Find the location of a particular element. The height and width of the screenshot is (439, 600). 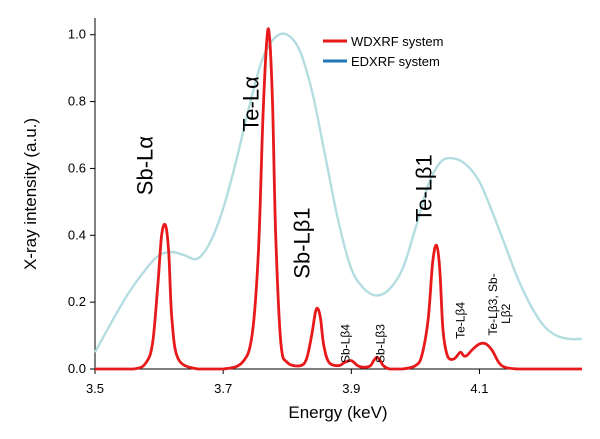

y-axis-title: X-ray intensity (a.u.) is located at coordinates (30, 194).